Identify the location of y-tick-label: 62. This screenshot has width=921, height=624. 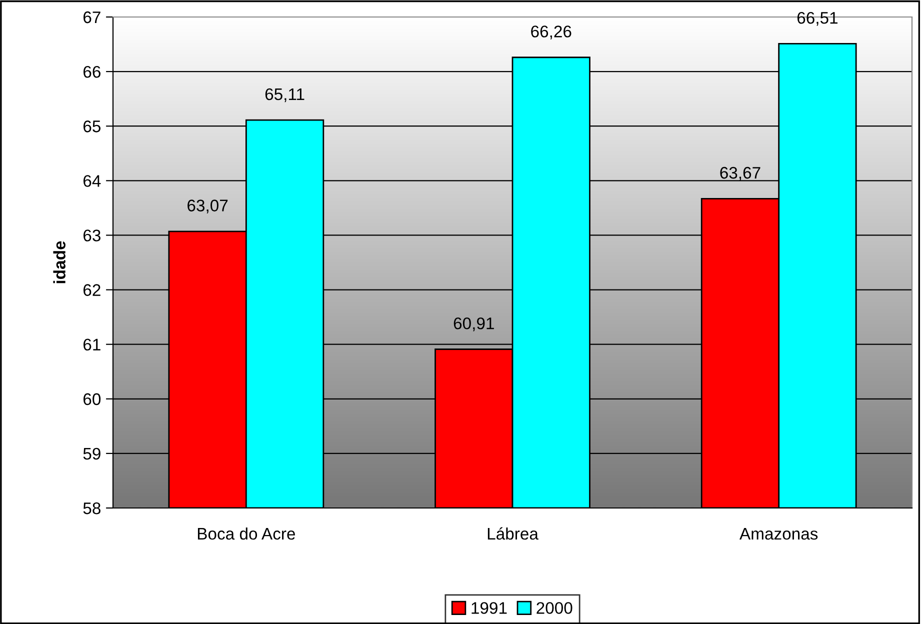
(92, 290).